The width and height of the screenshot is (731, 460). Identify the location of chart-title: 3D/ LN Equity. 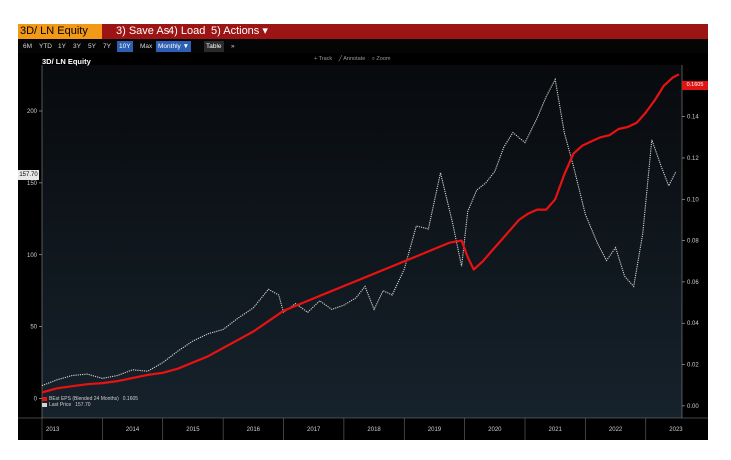
(66, 61).